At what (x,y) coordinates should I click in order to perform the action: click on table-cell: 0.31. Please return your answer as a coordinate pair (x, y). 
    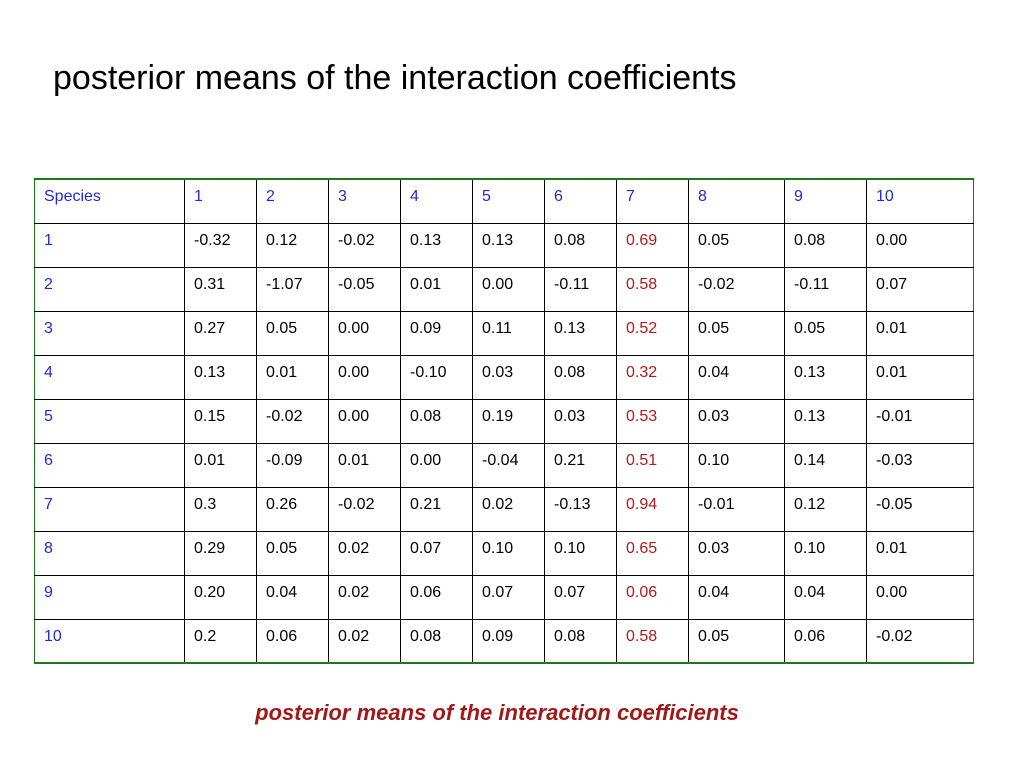
    Looking at the image, I should click on (220, 288).